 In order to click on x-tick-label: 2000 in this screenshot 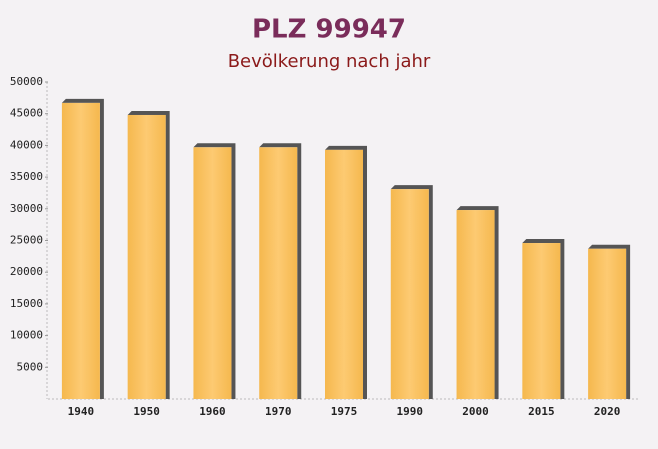, I will do `click(475, 411)`.